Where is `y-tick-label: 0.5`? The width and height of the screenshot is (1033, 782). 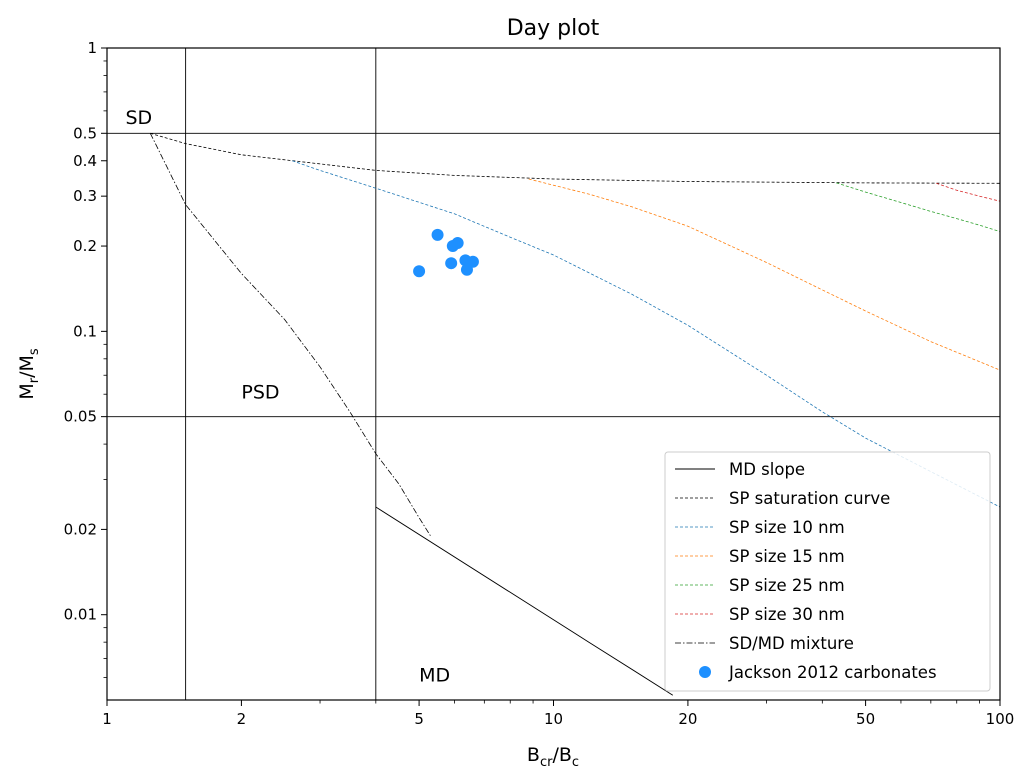 y-tick-label: 0.5 is located at coordinates (85, 133).